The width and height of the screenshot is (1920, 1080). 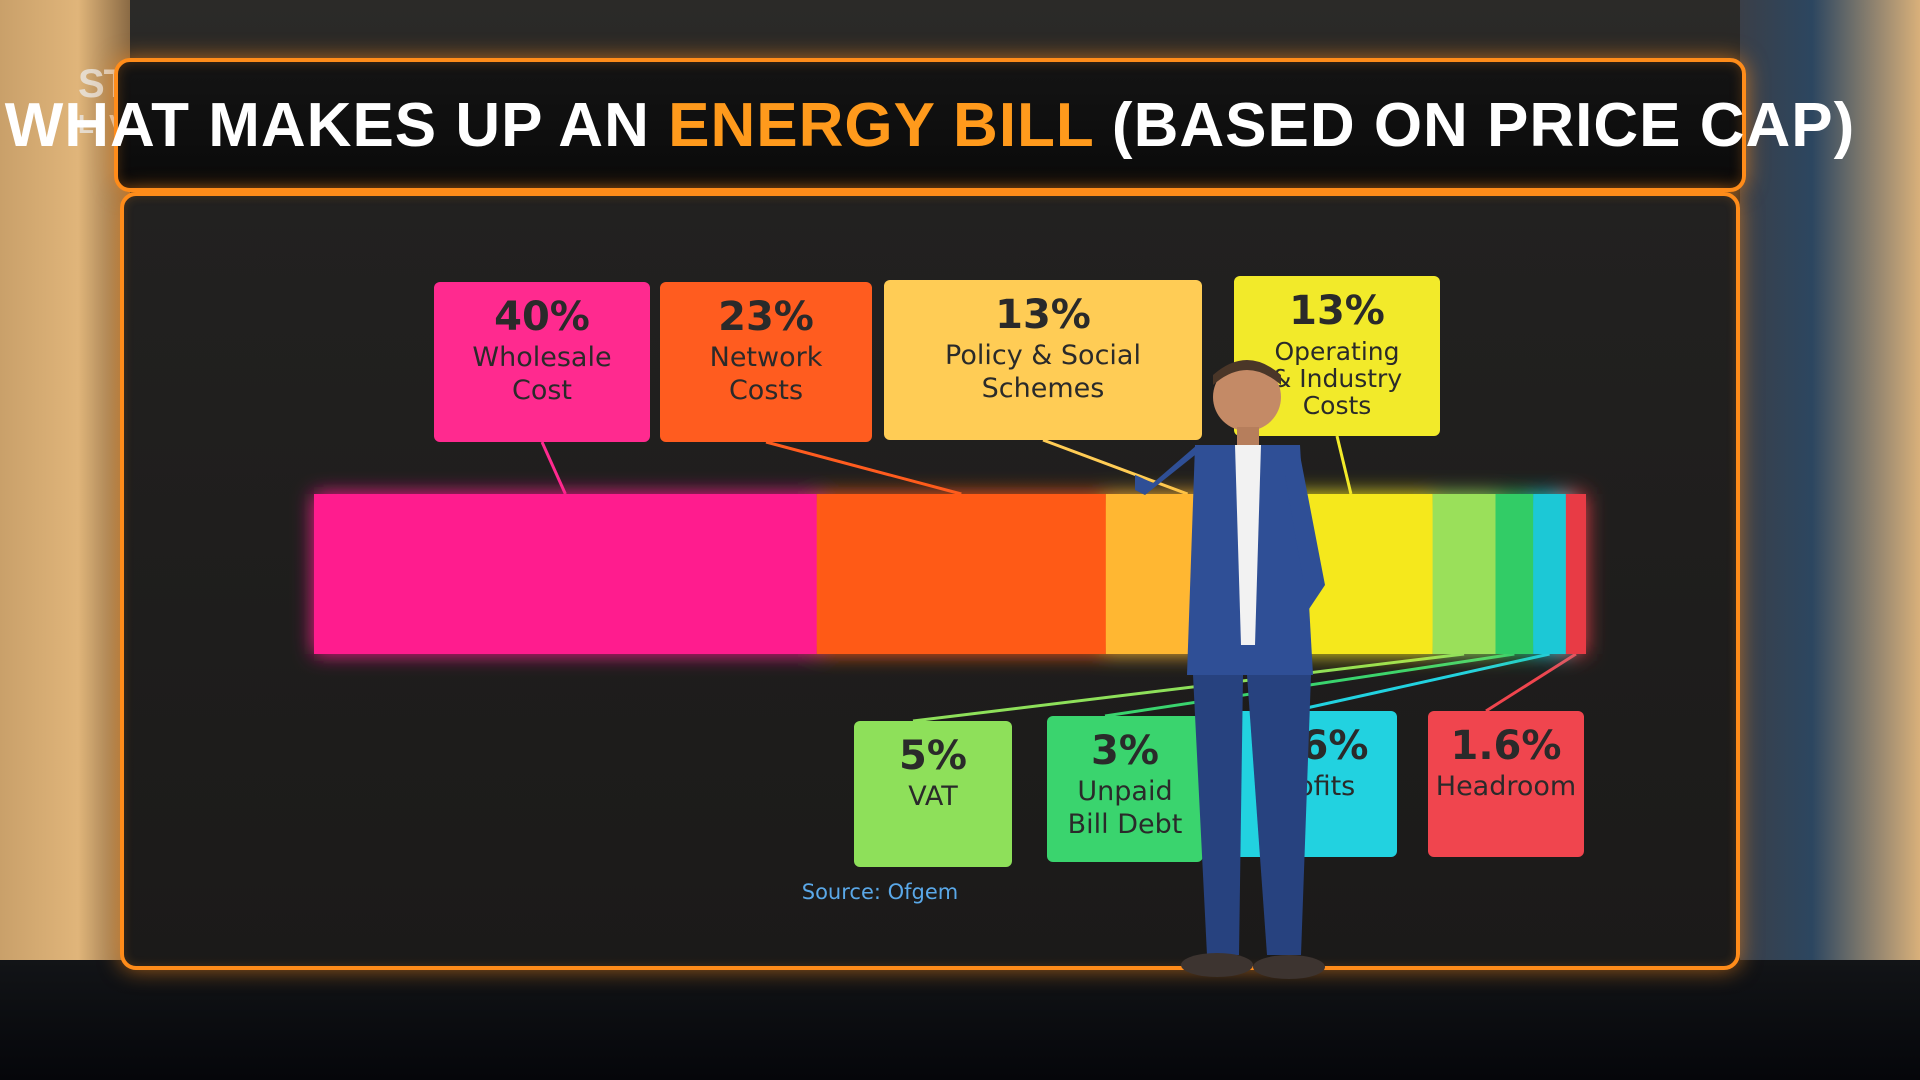 What do you see at coordinates (1337, 378) in the screenshot?
I see `segment-name-label: & Industry` at bounding box center [1337, 378].